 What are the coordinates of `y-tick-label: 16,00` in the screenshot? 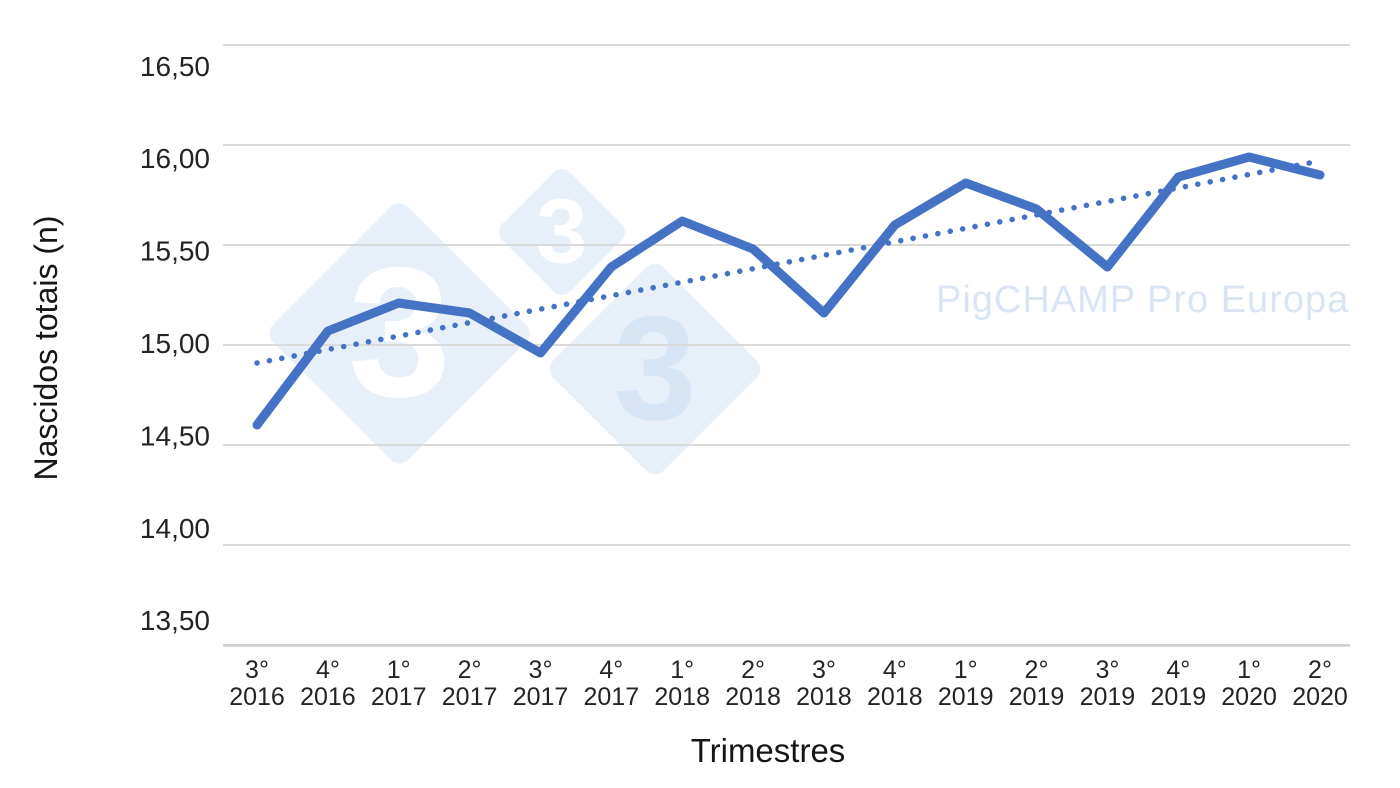 It's located at (175, 158).